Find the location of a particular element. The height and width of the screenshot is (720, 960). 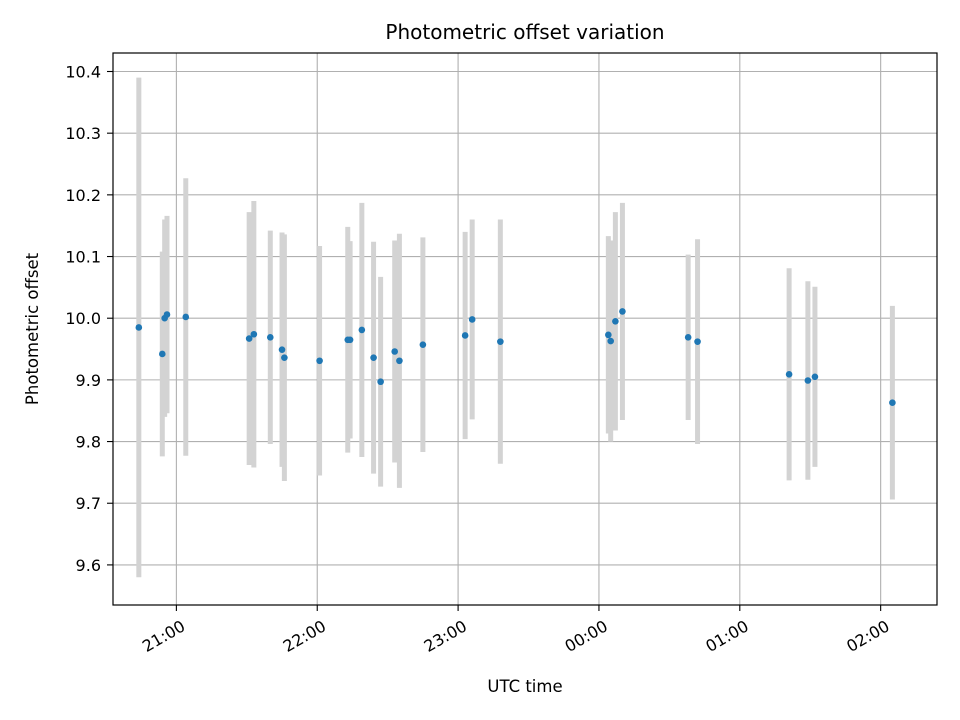

y-axis-ticks: 9.6 9.7 9.8 9.9 10.0 10.1 10.2 10.3 10.4 is located at coordinates (89, 319).